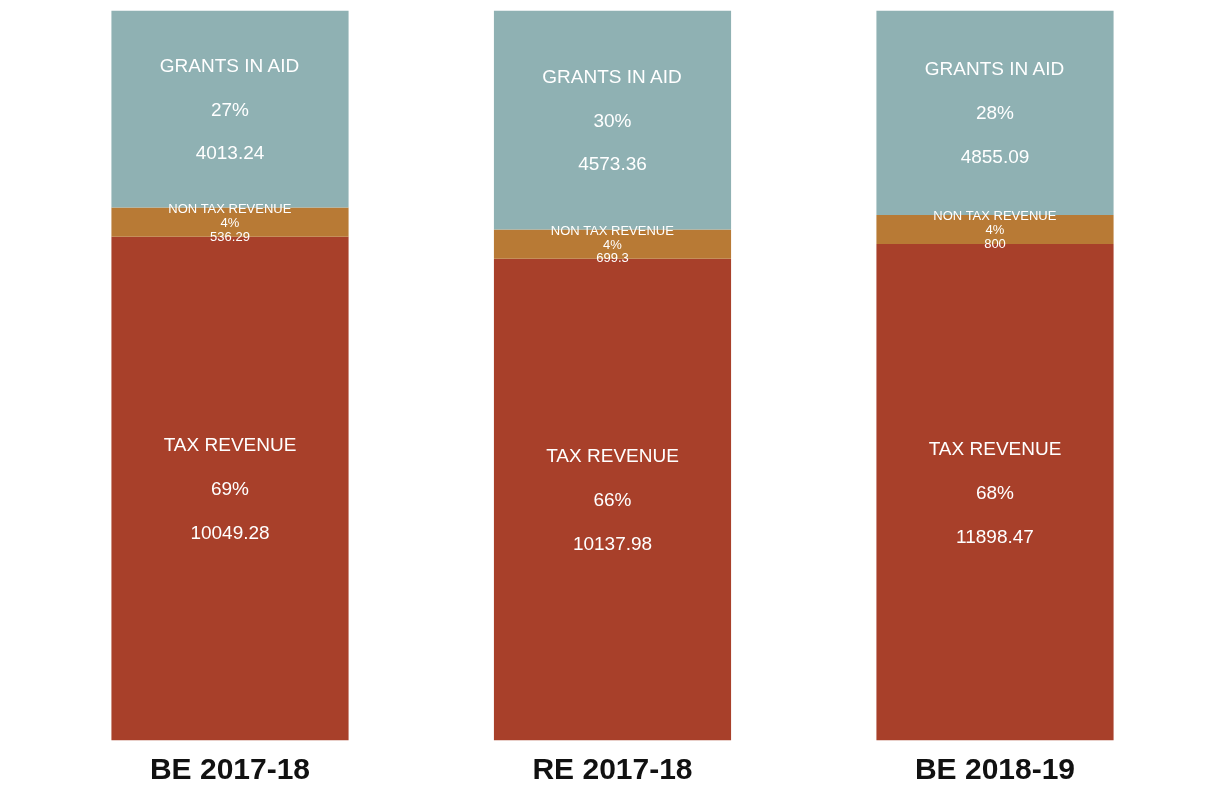  Describe the element at coordinates (995, 448) in the screenshot. I see `series-label: TAX REVENUE` at that location.